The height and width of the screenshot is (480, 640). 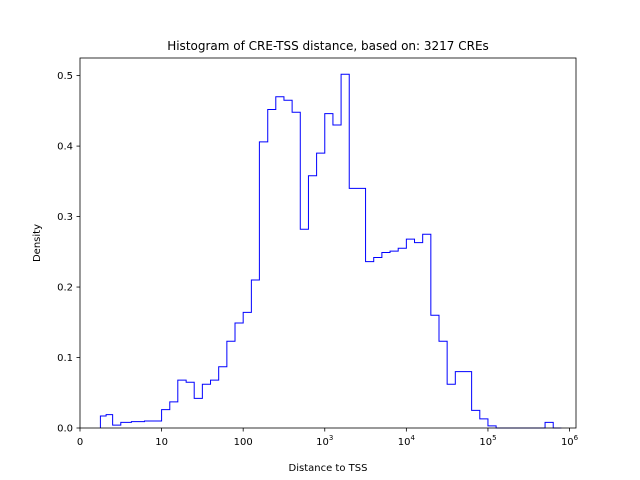 I want to click on y-axis-label: Density, so click(x=37, y=243).